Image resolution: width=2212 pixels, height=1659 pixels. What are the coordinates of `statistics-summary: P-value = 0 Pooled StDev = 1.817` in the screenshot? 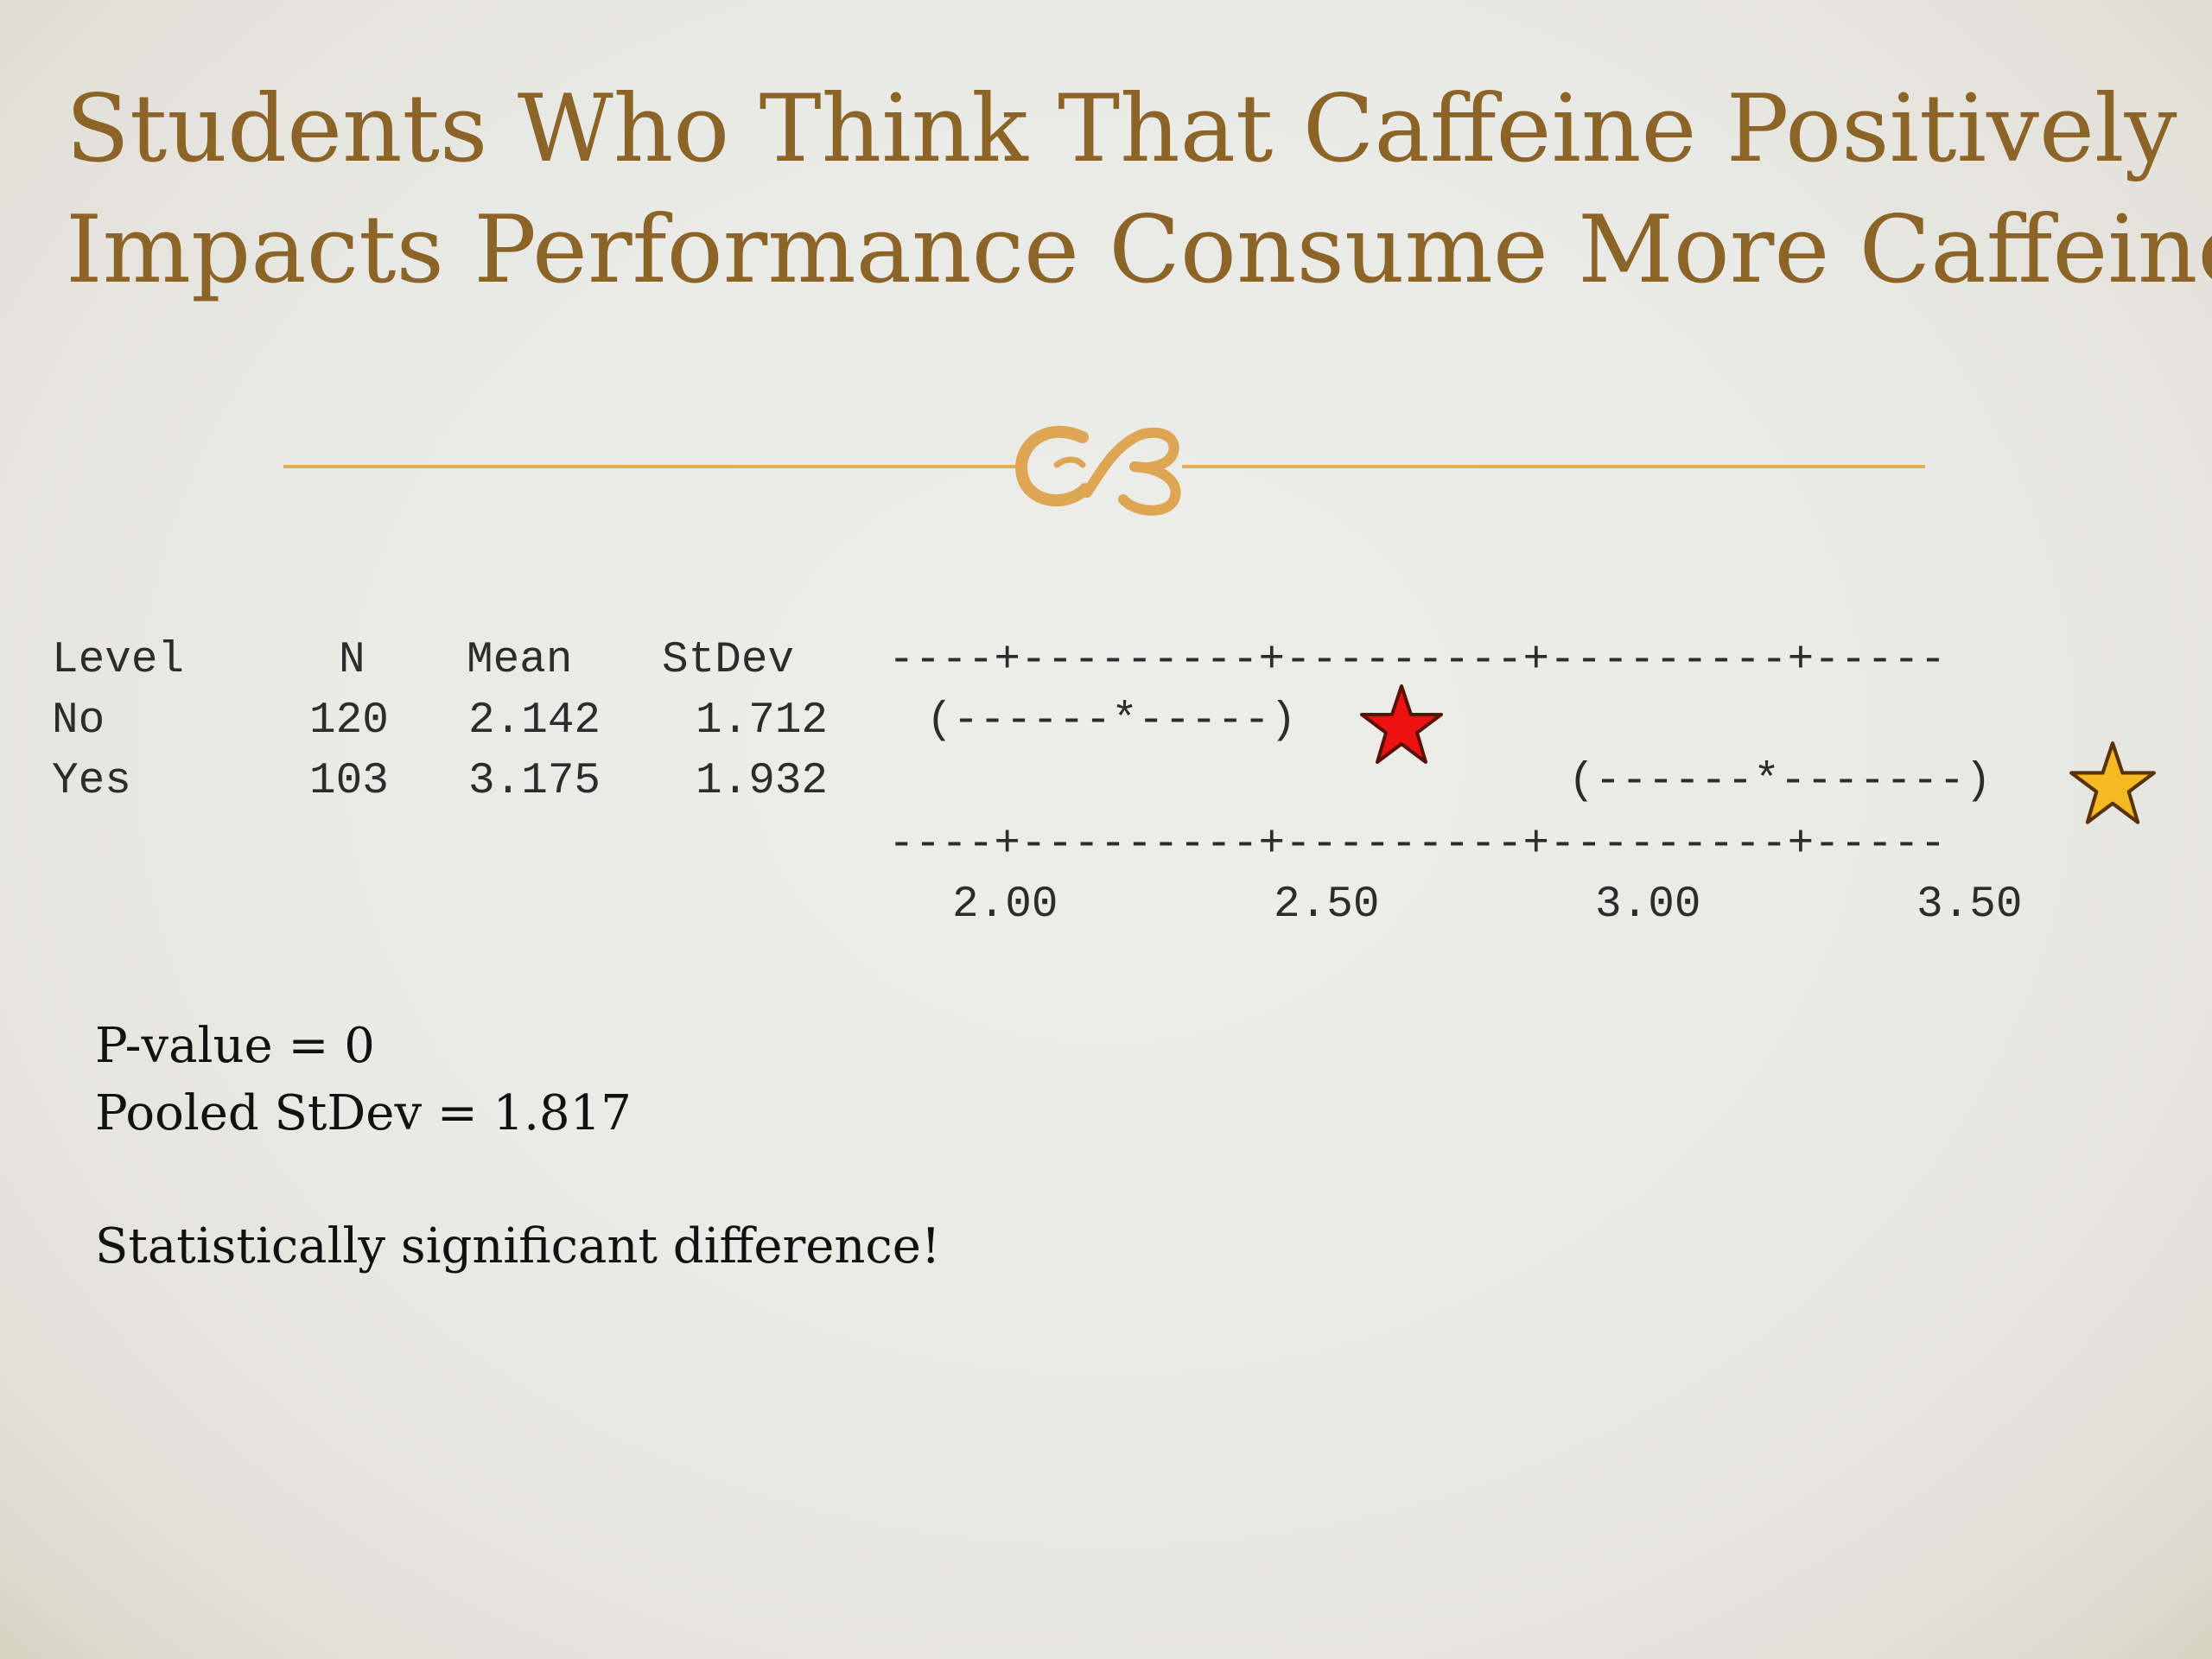 It's located at (363, 1080).